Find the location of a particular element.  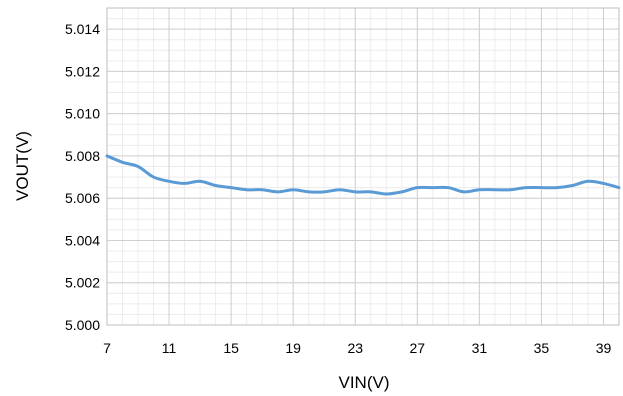

x-tick-label: 19 is located at coordinates (293, 348).